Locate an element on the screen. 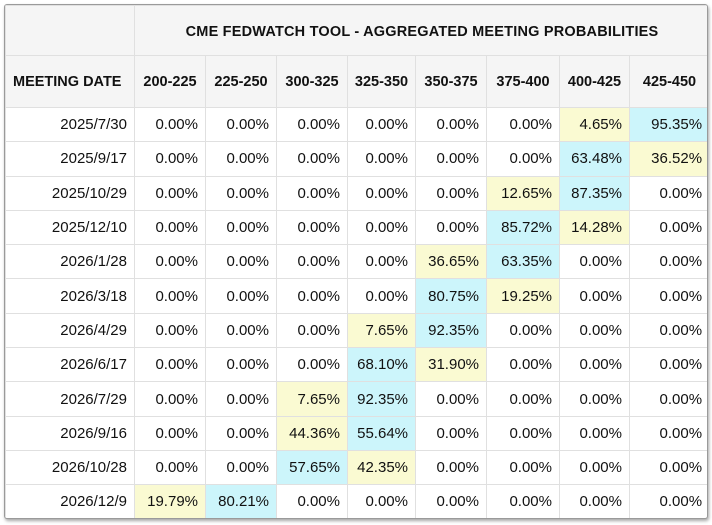 The width and height of the screenshot is (712, 525). meeting-date-cell: 2026/10/28 is located at coordinates (70, 467).